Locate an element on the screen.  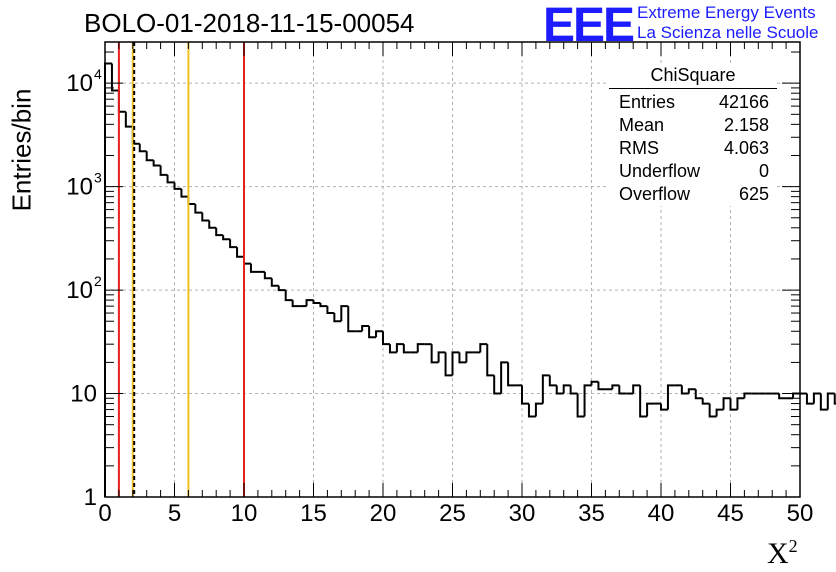
run-title: BOLO-01-2018-11-15-00054 is located at coordinates (249, 23).